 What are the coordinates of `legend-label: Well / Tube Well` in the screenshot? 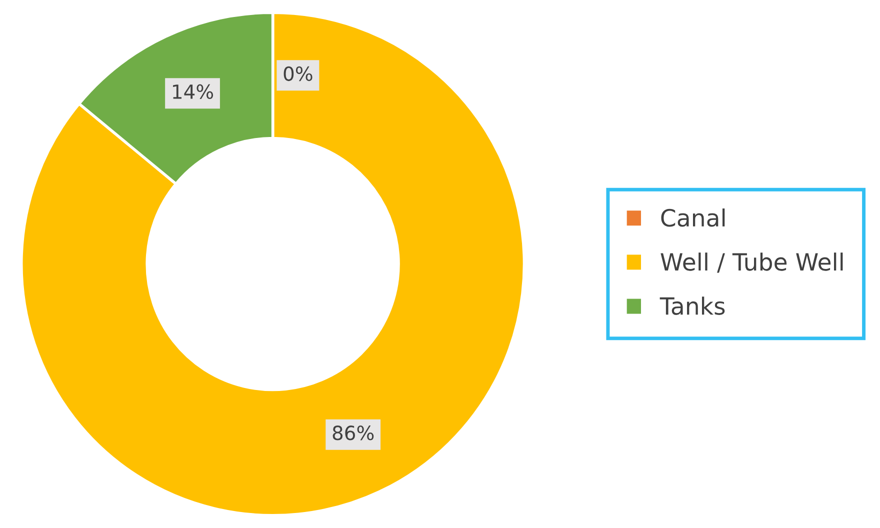 It's located at (751, 262).